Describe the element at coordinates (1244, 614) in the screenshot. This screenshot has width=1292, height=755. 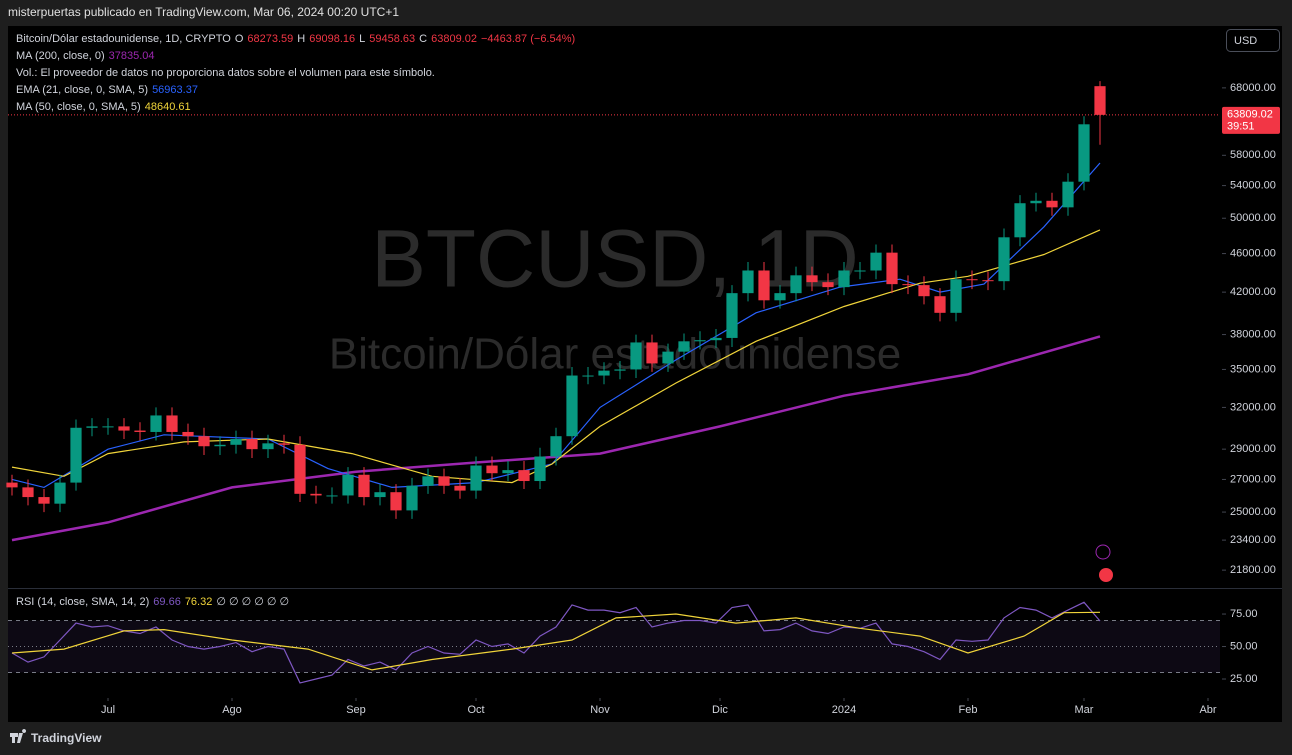
I see `y-tick-label: 75.00` at that location.